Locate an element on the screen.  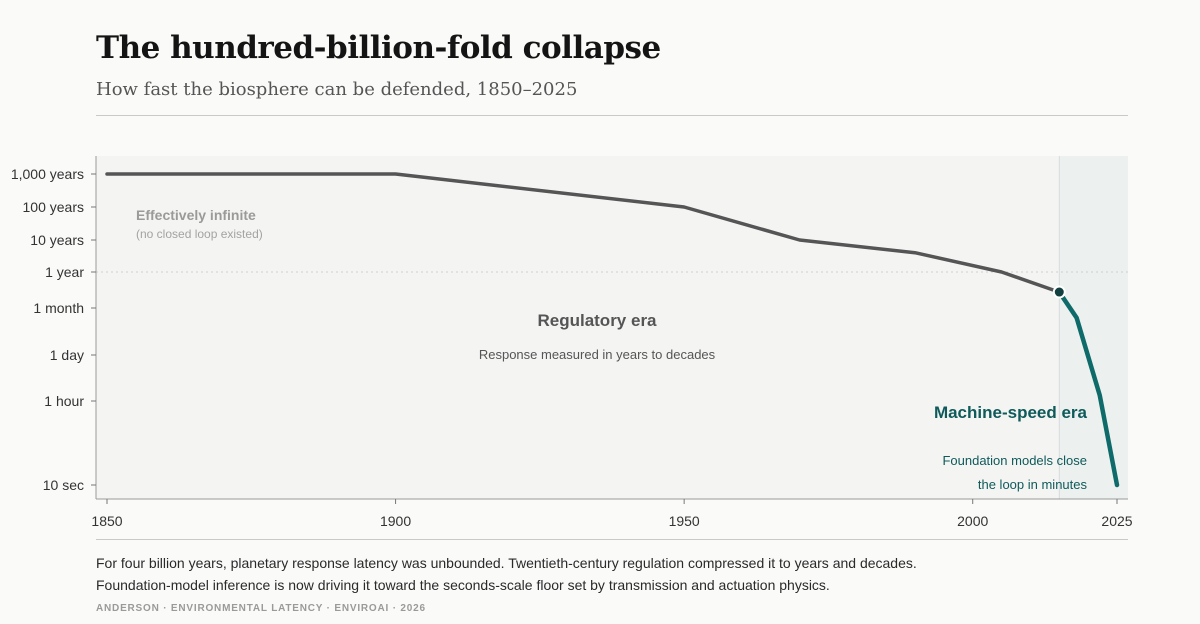
chart-title: The hundred-billion-fold collapse is located at coordinates (378, 48).